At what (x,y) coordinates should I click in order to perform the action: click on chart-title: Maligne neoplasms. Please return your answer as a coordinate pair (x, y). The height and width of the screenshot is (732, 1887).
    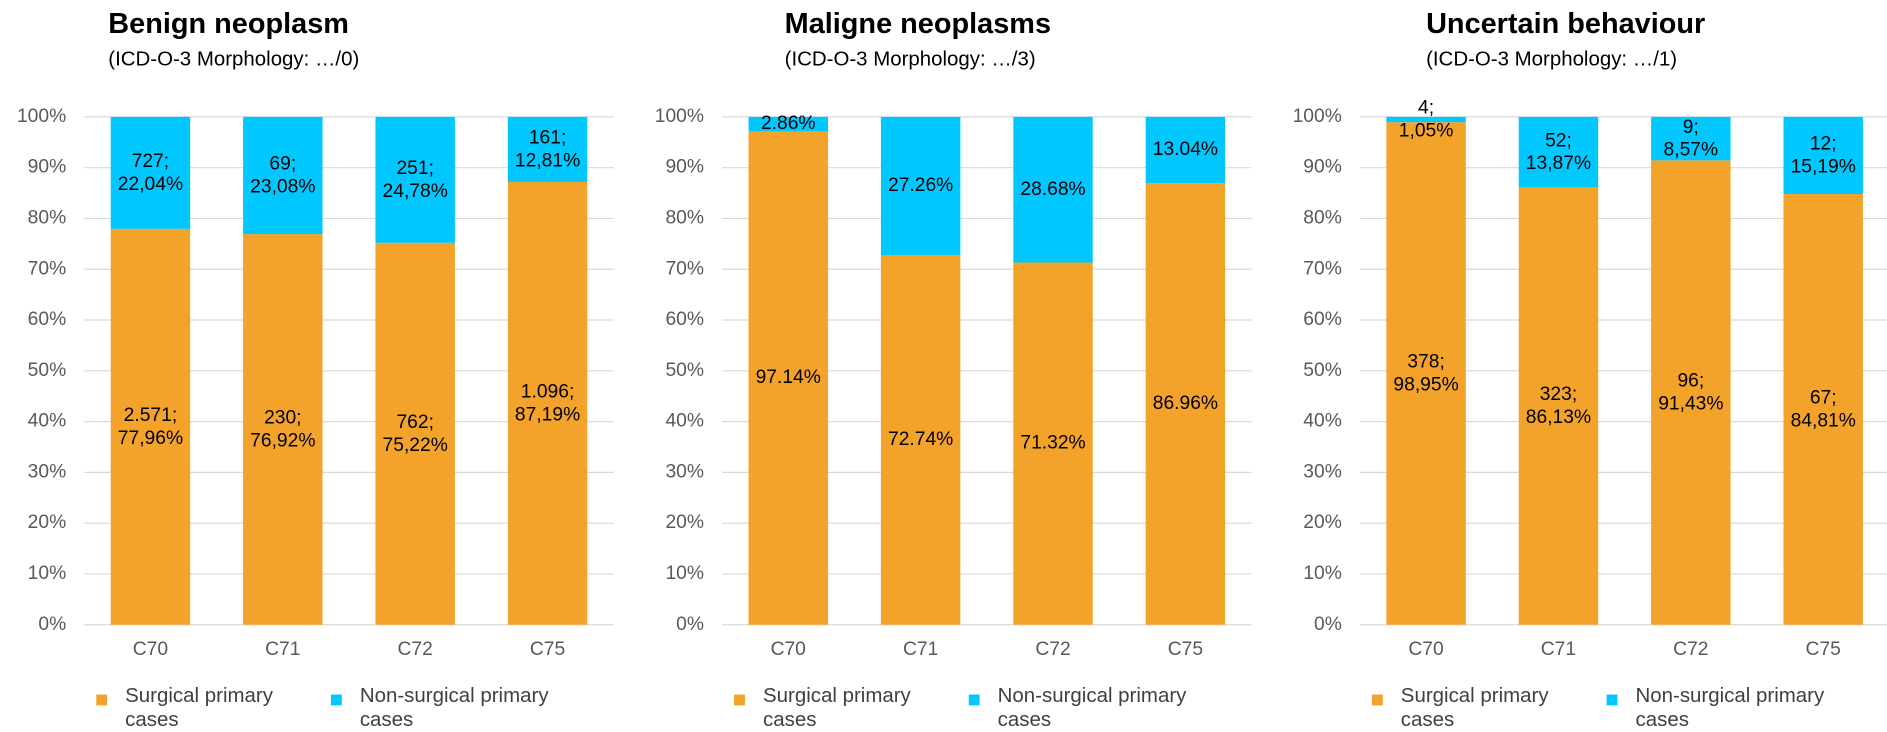
    Looking at the image, I should click on (918, 24).